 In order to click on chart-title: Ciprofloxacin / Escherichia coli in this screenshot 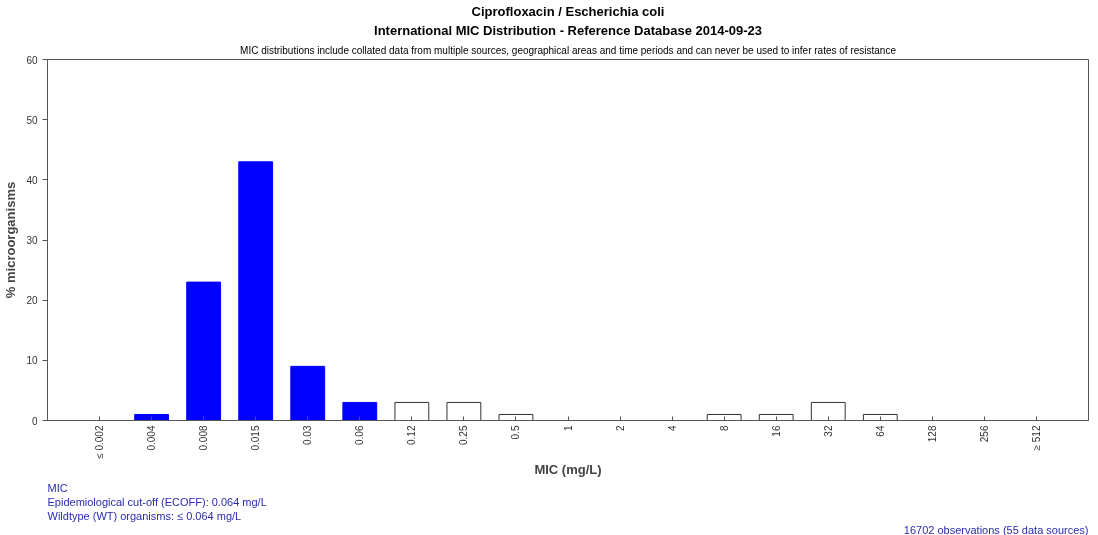, I will do `click(568, 11)`.